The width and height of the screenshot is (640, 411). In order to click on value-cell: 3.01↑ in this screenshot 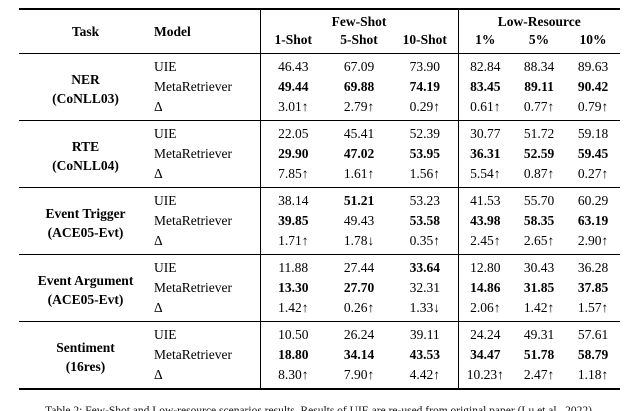, I will do `click(292, 109)`.